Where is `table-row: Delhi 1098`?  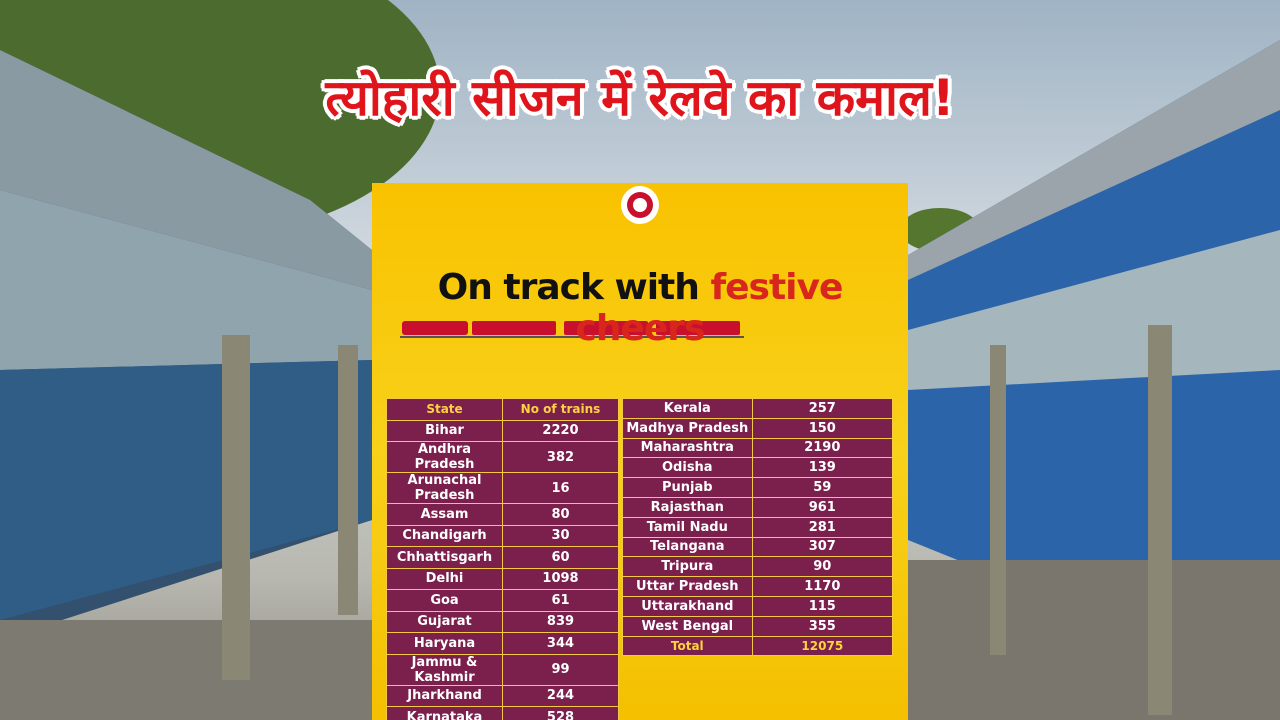 table-row: Delhi 1098 is located at coordinates (502, 578).